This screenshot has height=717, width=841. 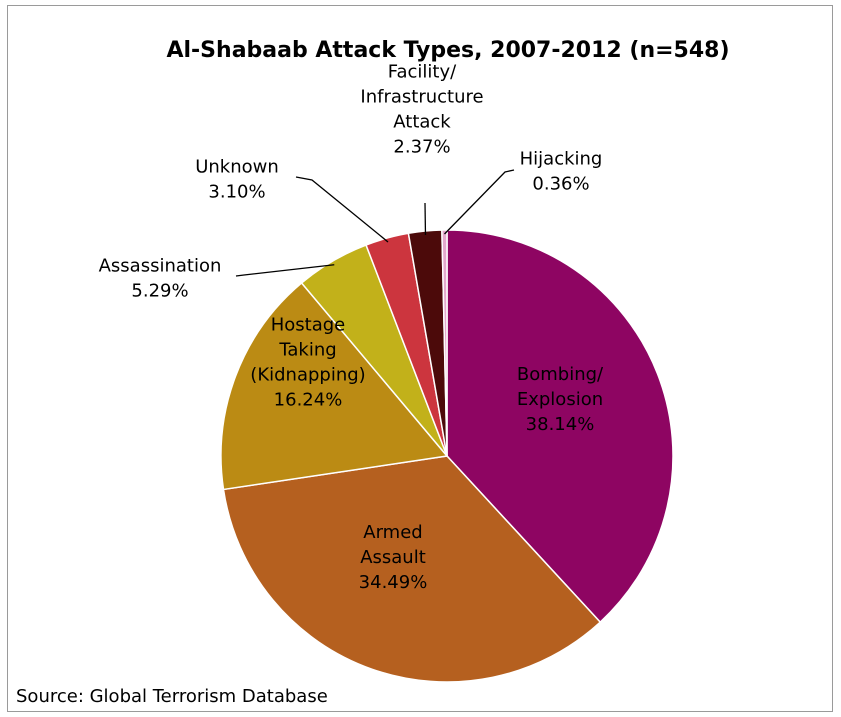 I want to click on leader-lines, so click(x=375, y=223).